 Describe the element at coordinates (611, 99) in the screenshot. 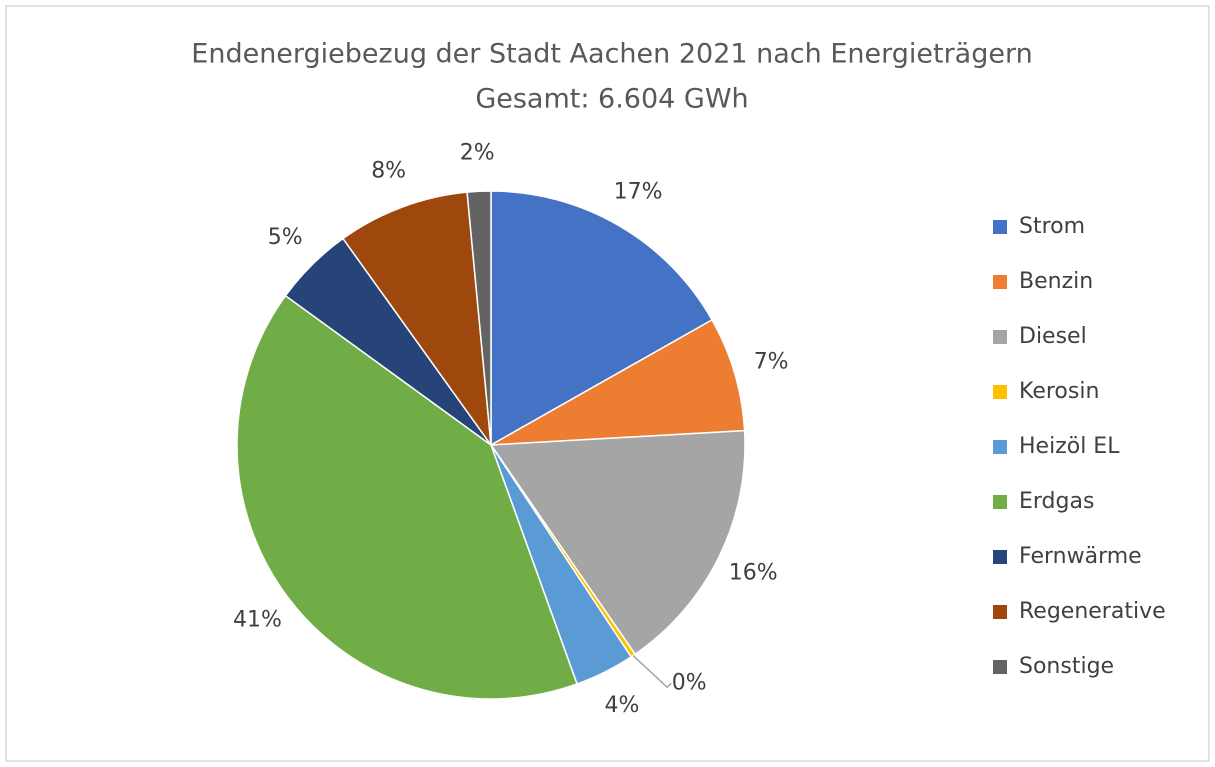

I see `chart-subtitle: Gesamt: 6.604 GWh` at that location.